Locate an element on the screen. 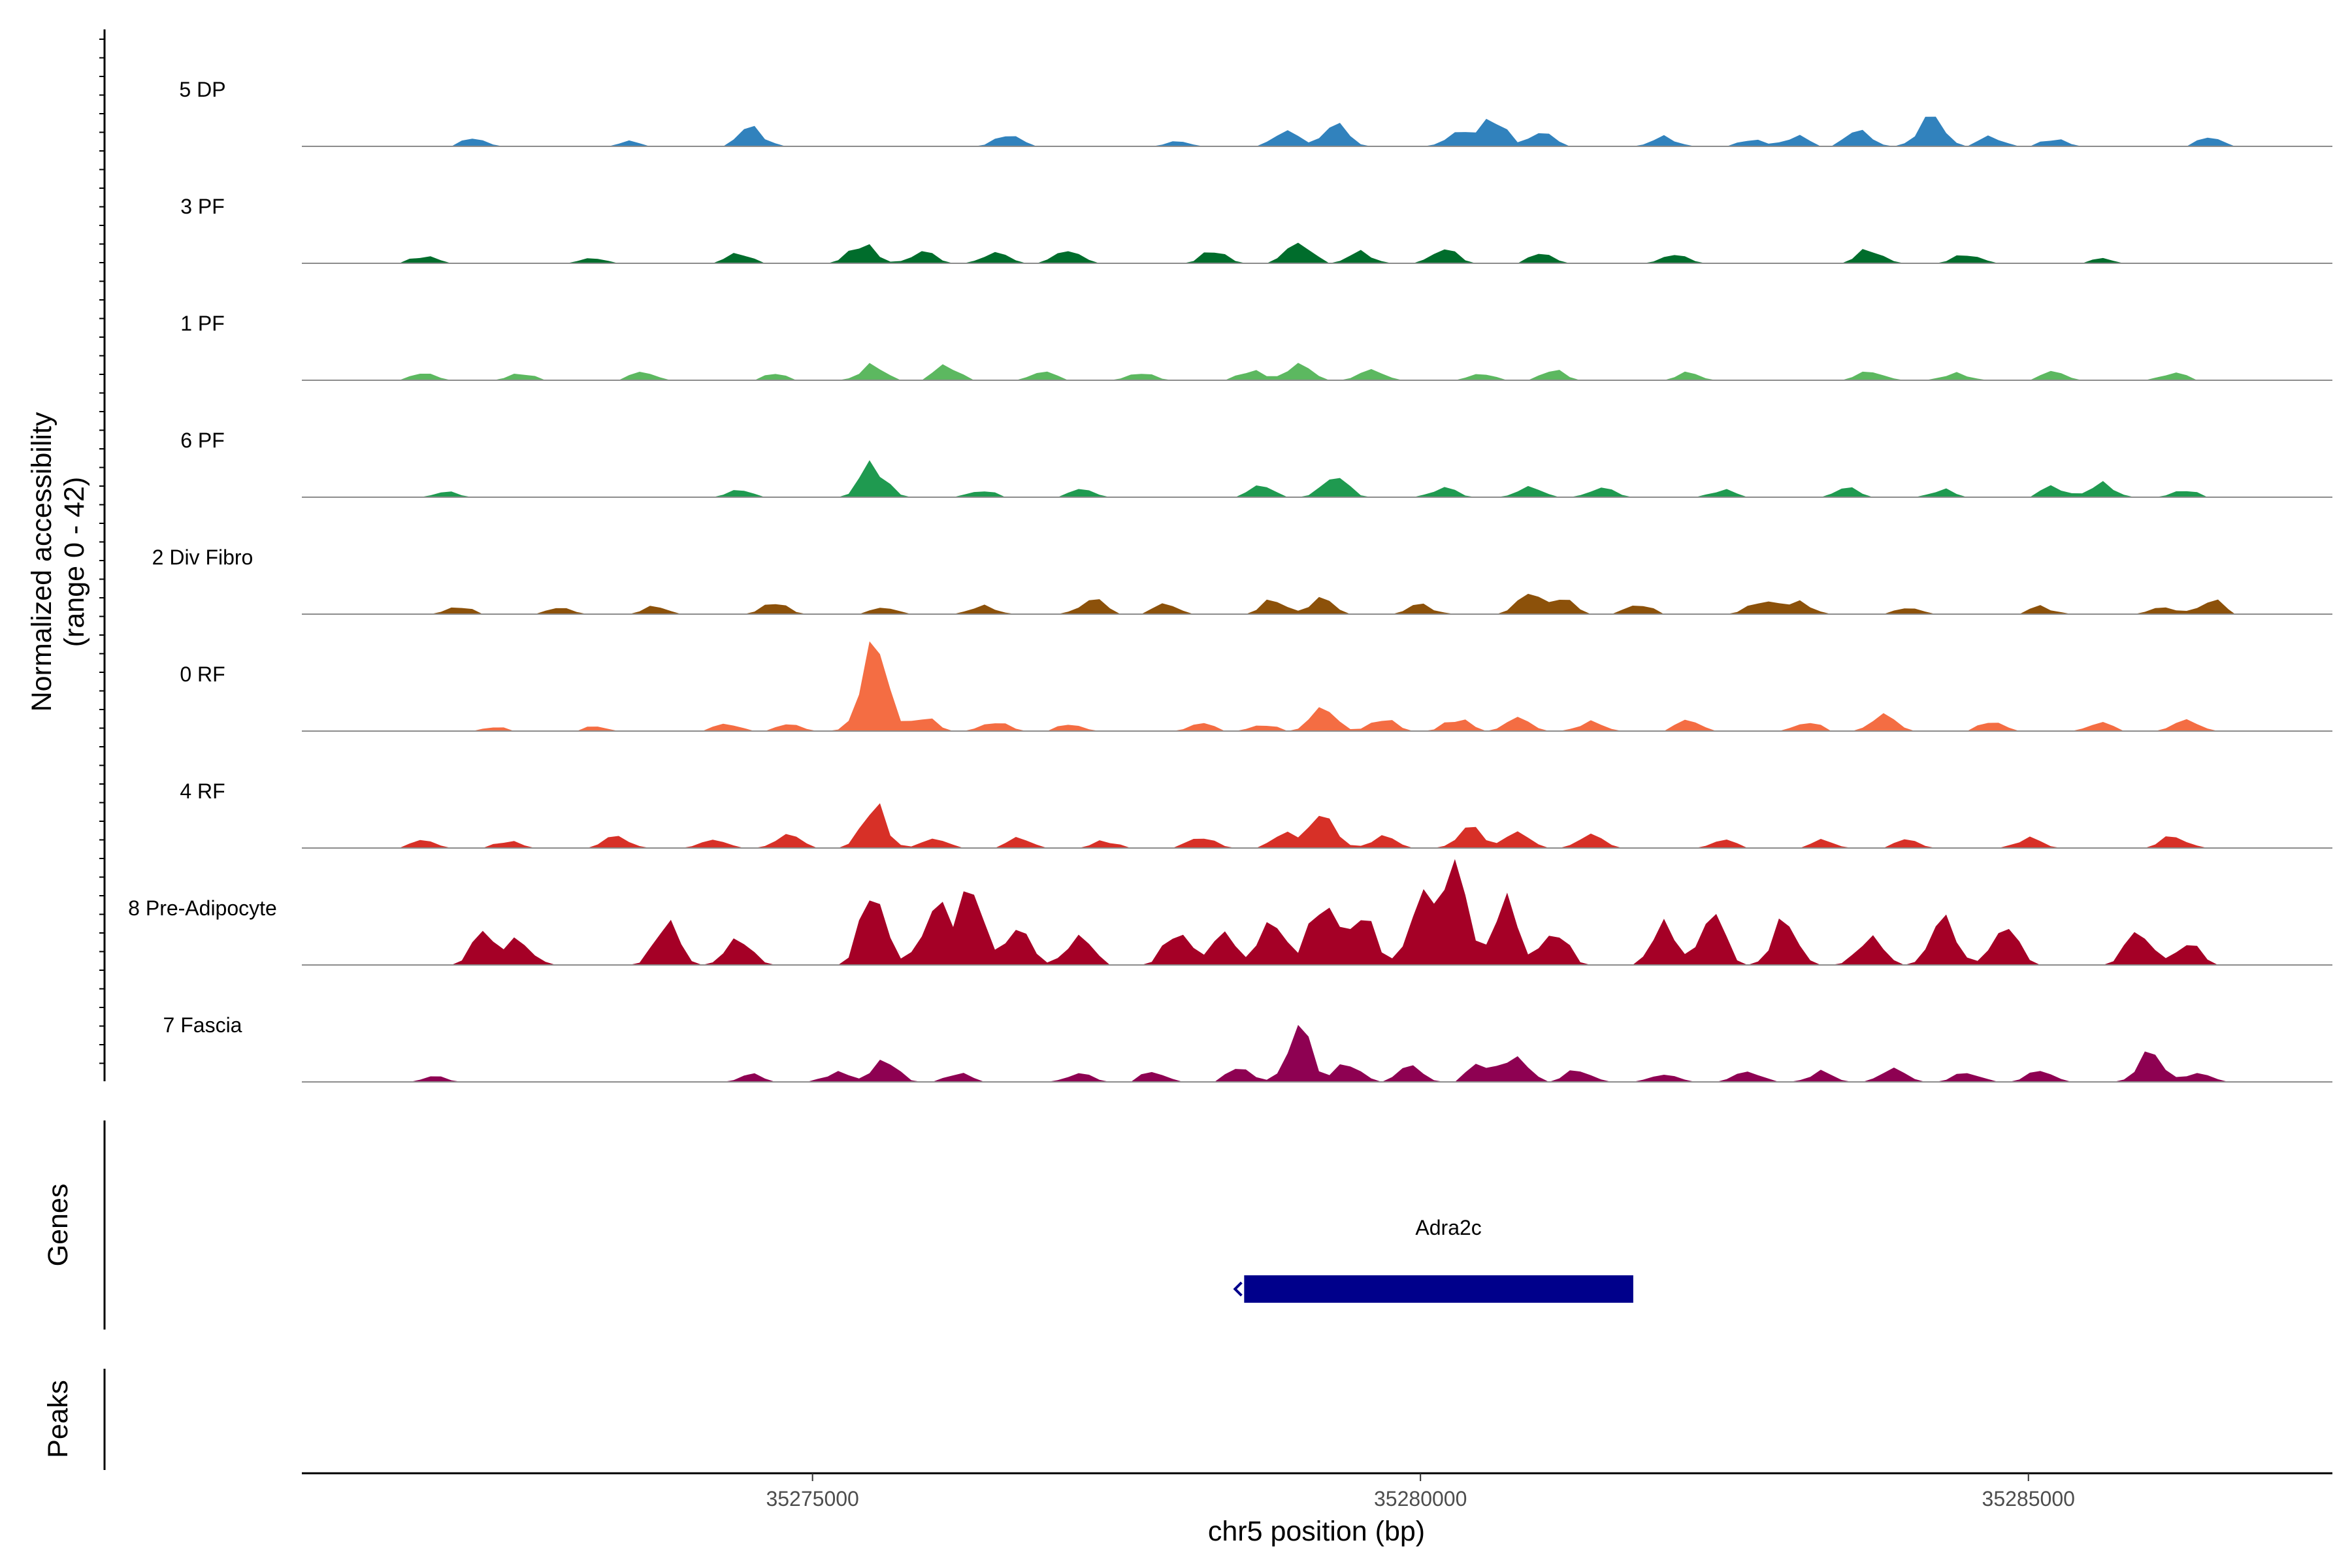 The width and height of the screenshot is (2352, 1568). track-label: 1 PF is located at coordinates (202, 323).